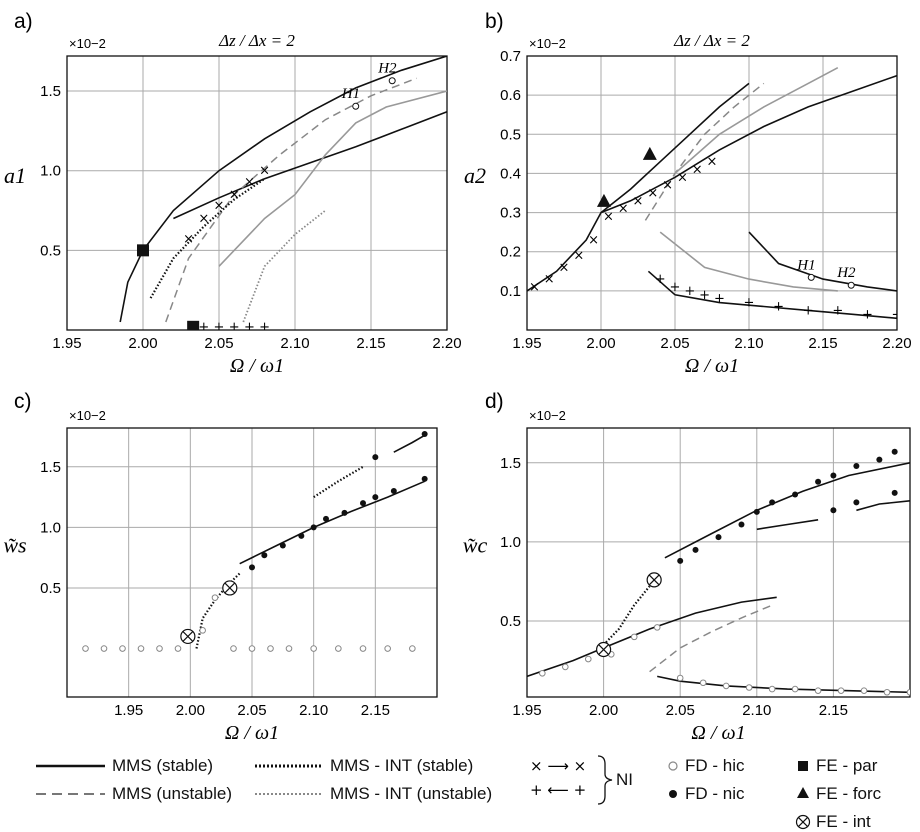  What do you see at coordinates (673, 766) in the screenshot?
I see `legend-open-circle-icon` at bounding box center [673, 766].